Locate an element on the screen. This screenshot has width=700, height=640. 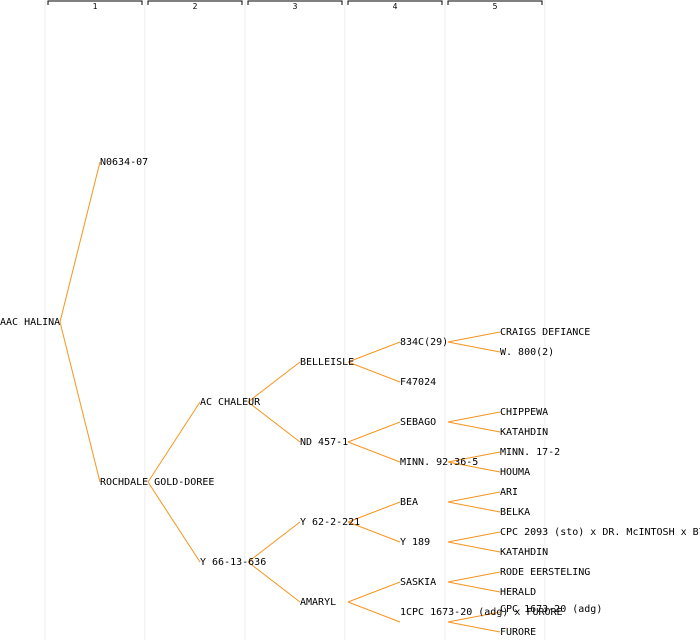
cultivar-name: MINN. 17-2 is located at coordinates (530, 452).